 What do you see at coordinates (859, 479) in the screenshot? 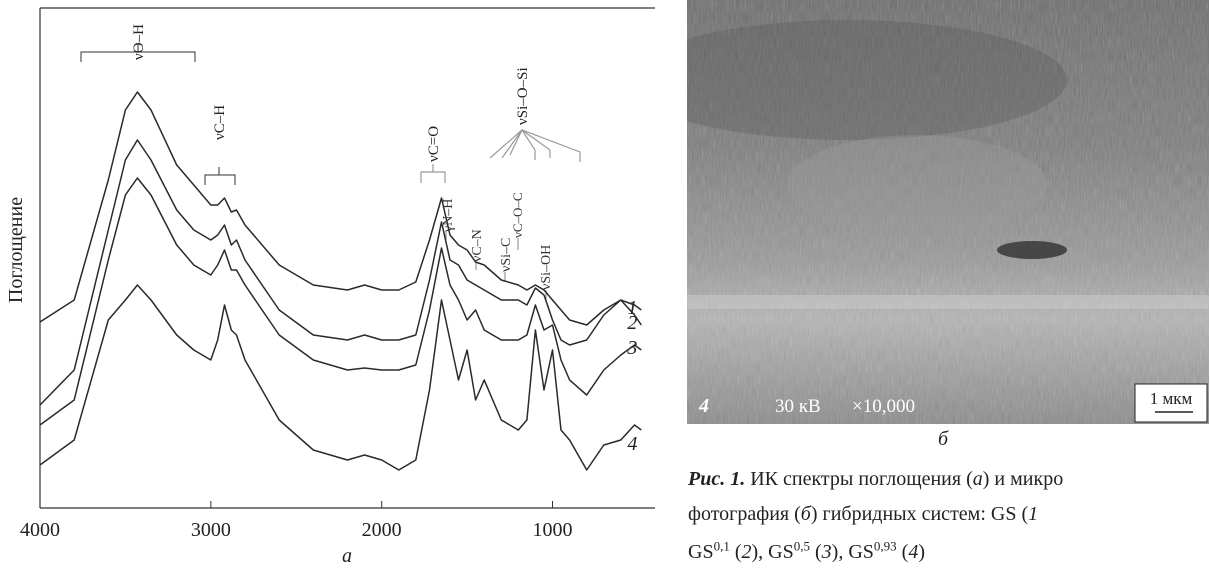
I see `caption-text: ИК спектры поглощения (` at bounding box center [859, 479].